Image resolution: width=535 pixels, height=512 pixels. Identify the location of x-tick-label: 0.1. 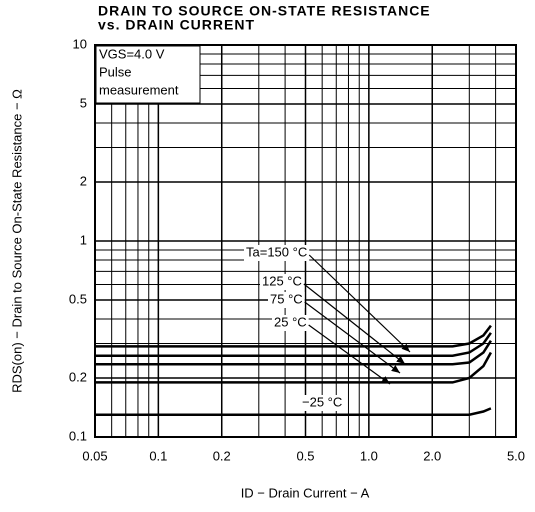
(158, 455).